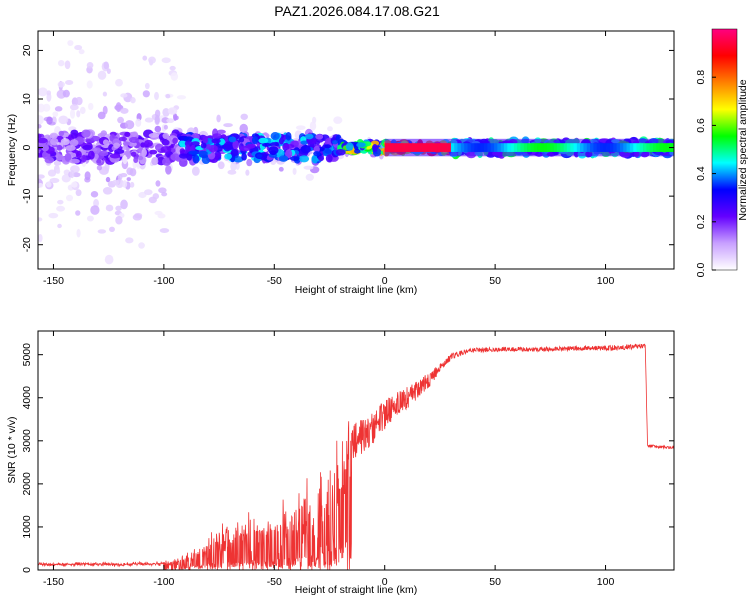 The image size is (750, 600). I want to click on spectrogram-x-tick-label: -50, so click(274, 281).